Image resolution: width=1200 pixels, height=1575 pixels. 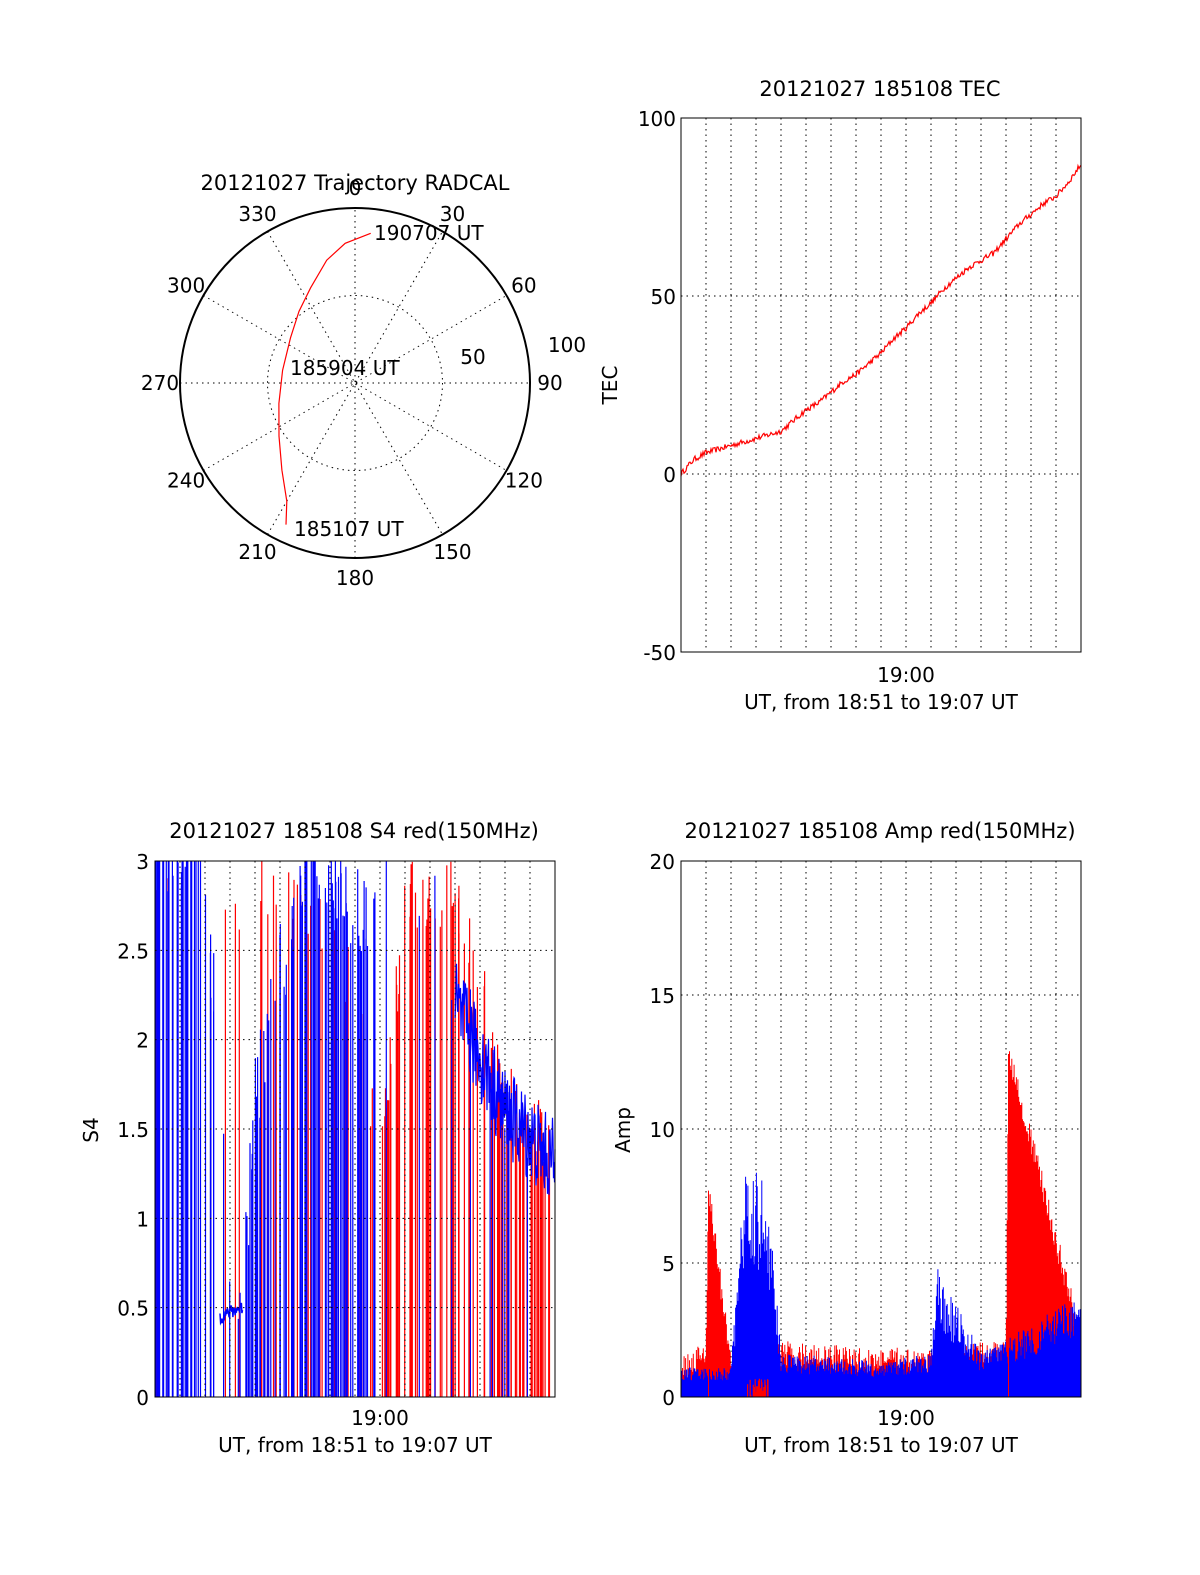 What do you see at coordinates (142, 1219) in the screenshot?
I see `s4-ytick: 1` at bounding box center [142, 1219].